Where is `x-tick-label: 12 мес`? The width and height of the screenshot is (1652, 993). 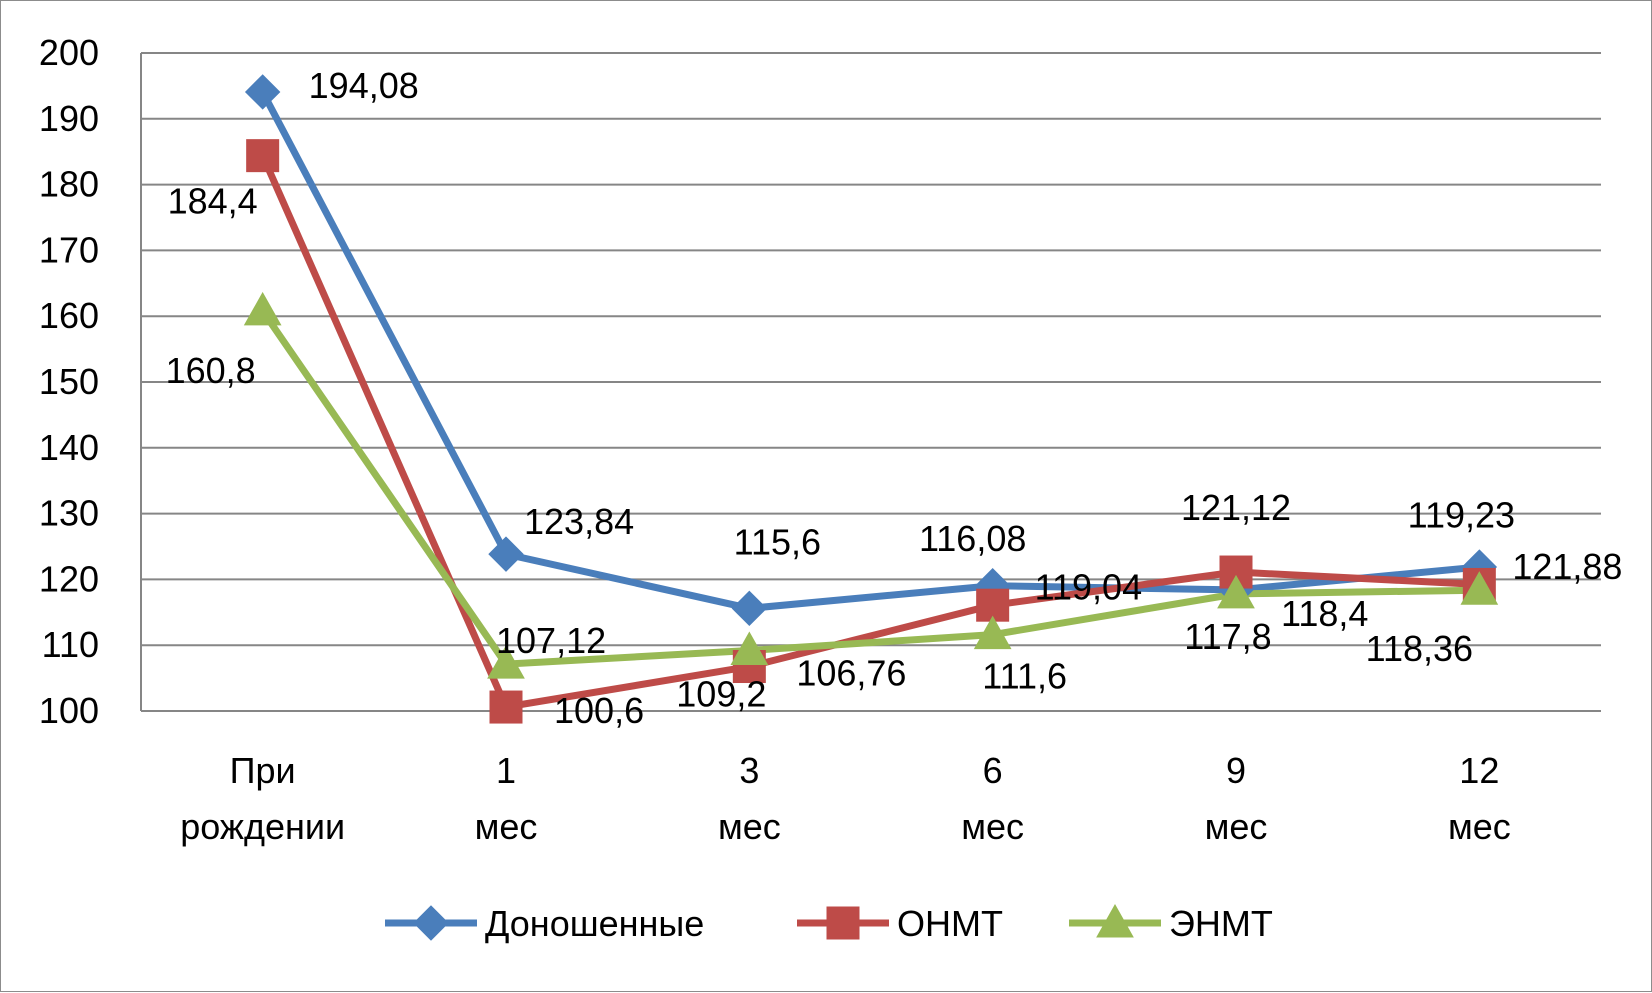
x-tick-label: 12 мес is located at coordinates (1479, 798).